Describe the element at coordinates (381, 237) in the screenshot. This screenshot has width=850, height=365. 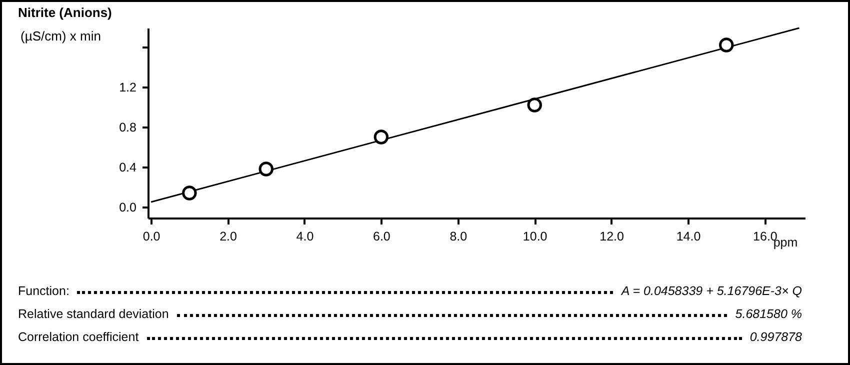
I see `x-tick-label: 6.0` at that location.